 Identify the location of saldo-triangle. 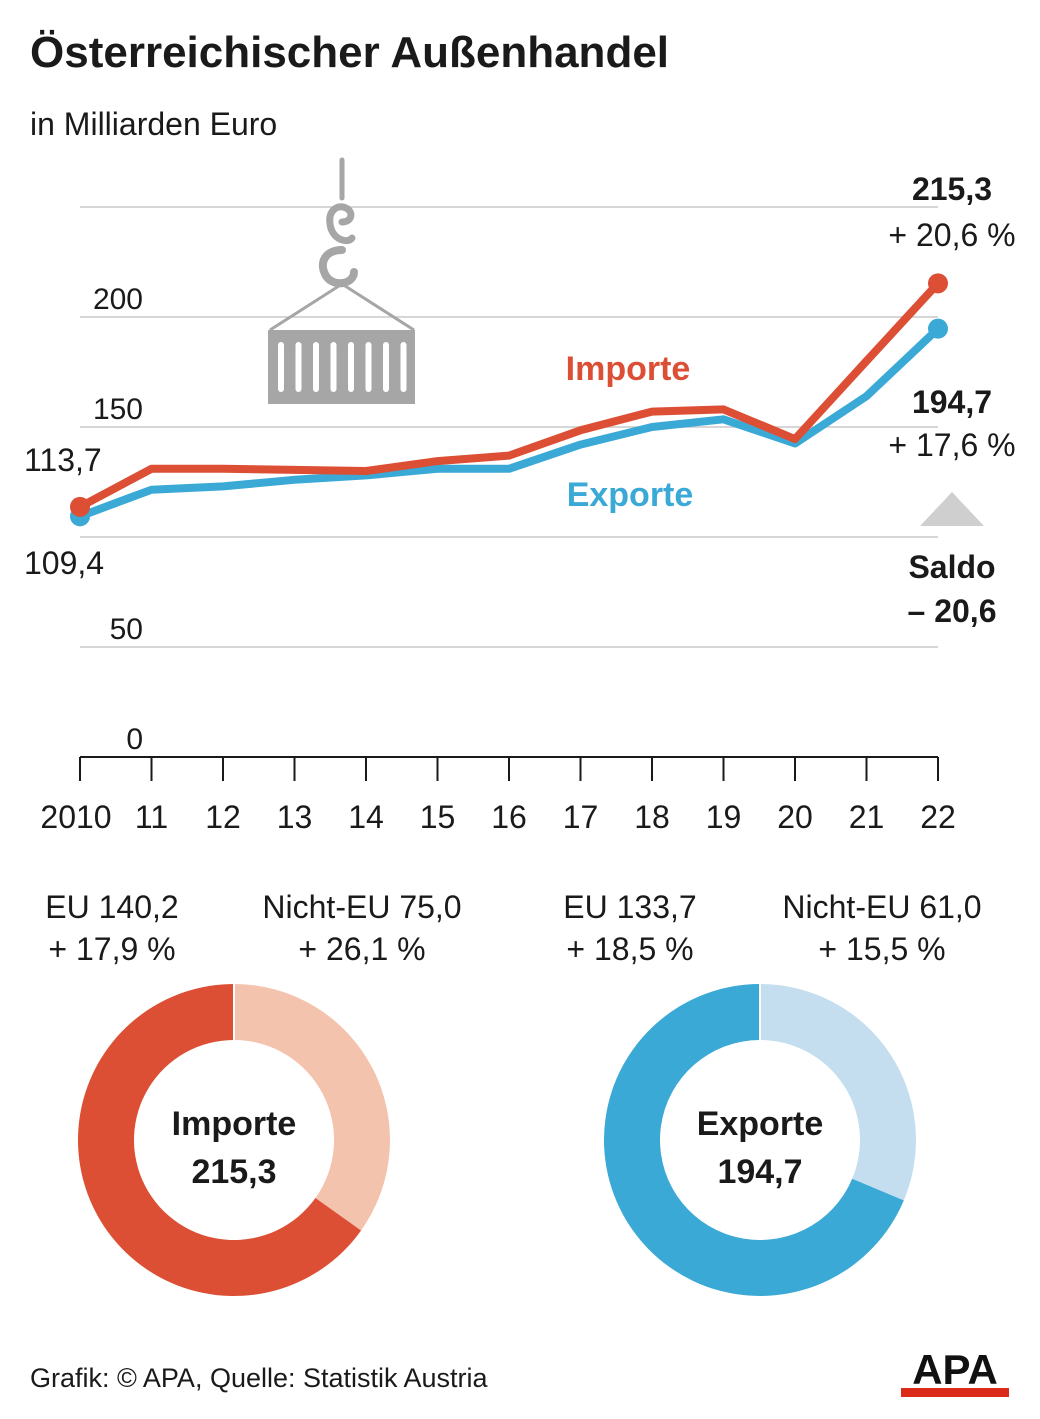
(952, 509).